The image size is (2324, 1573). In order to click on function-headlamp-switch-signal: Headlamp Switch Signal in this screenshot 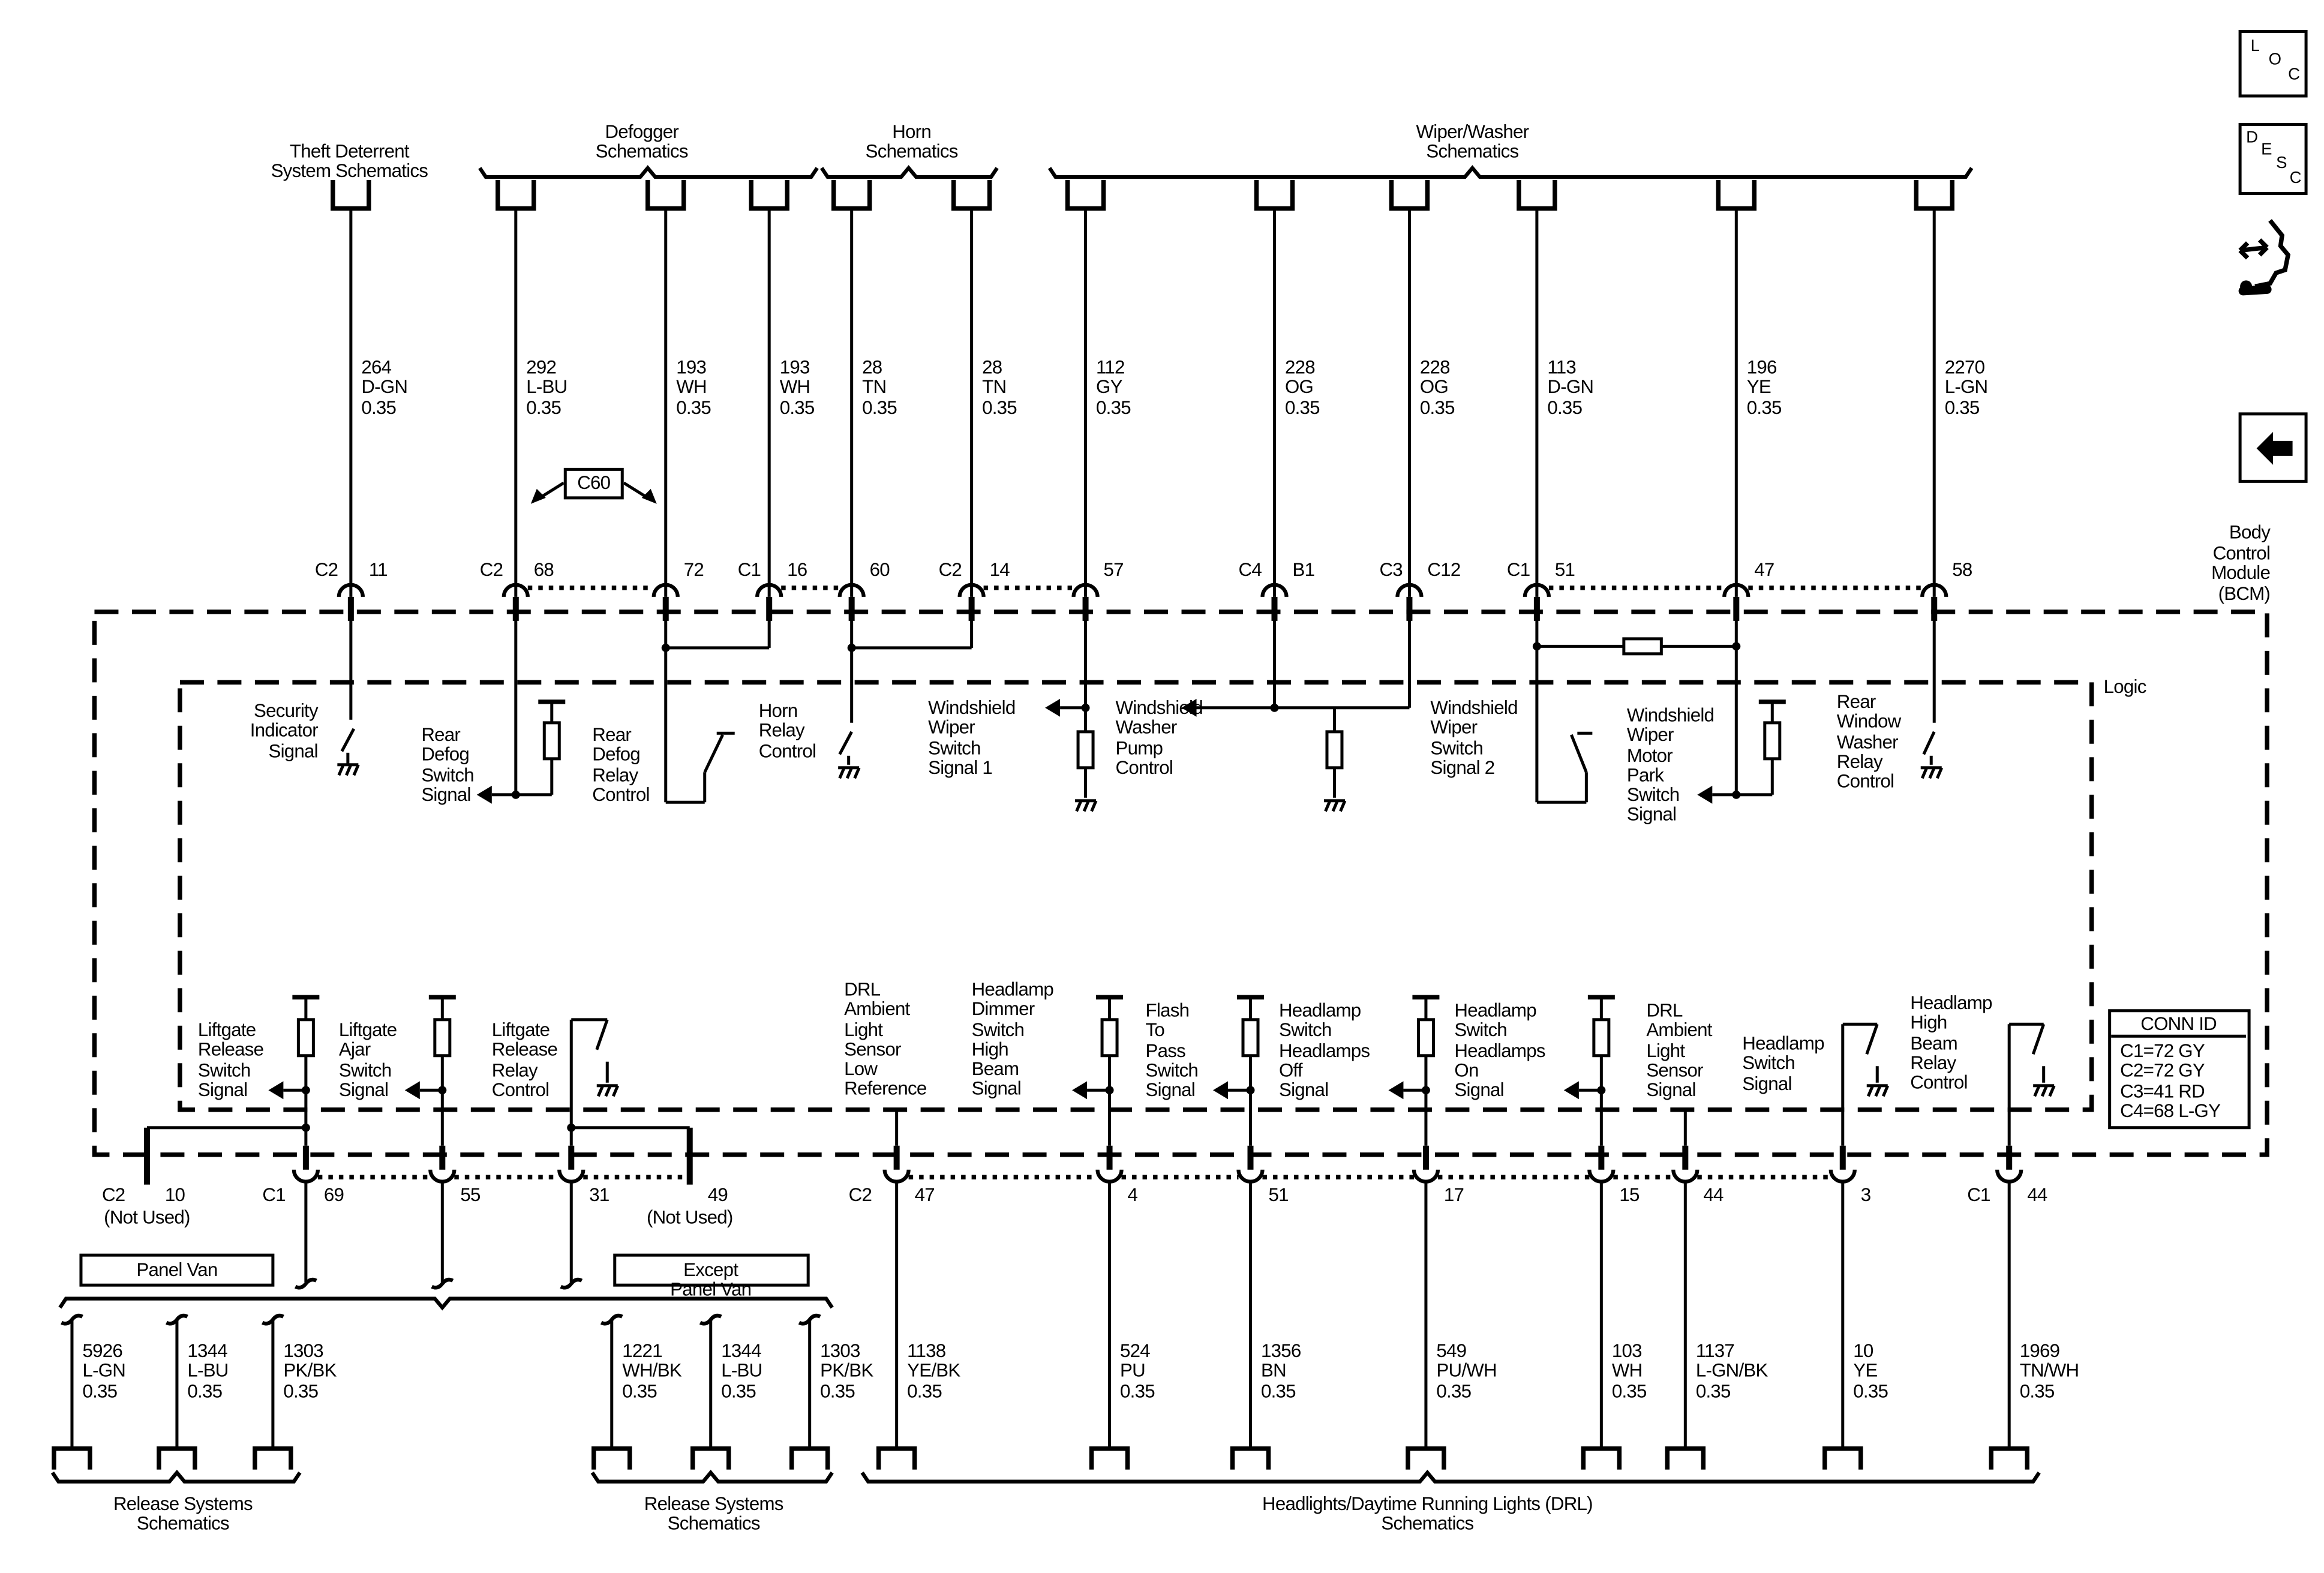, I will do `click(1783, 1063)`.